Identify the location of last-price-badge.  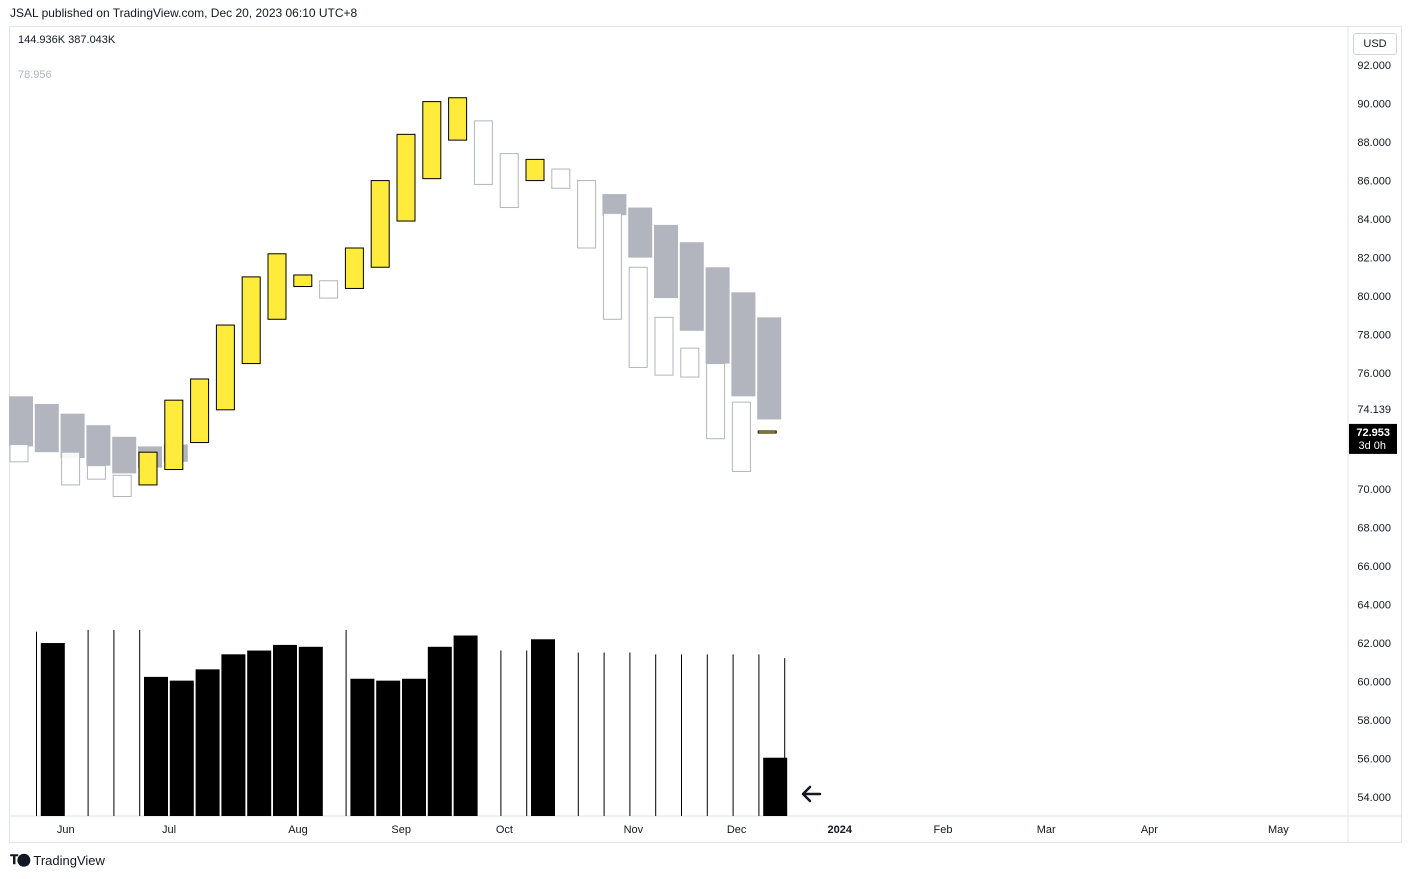
(1373, 438).